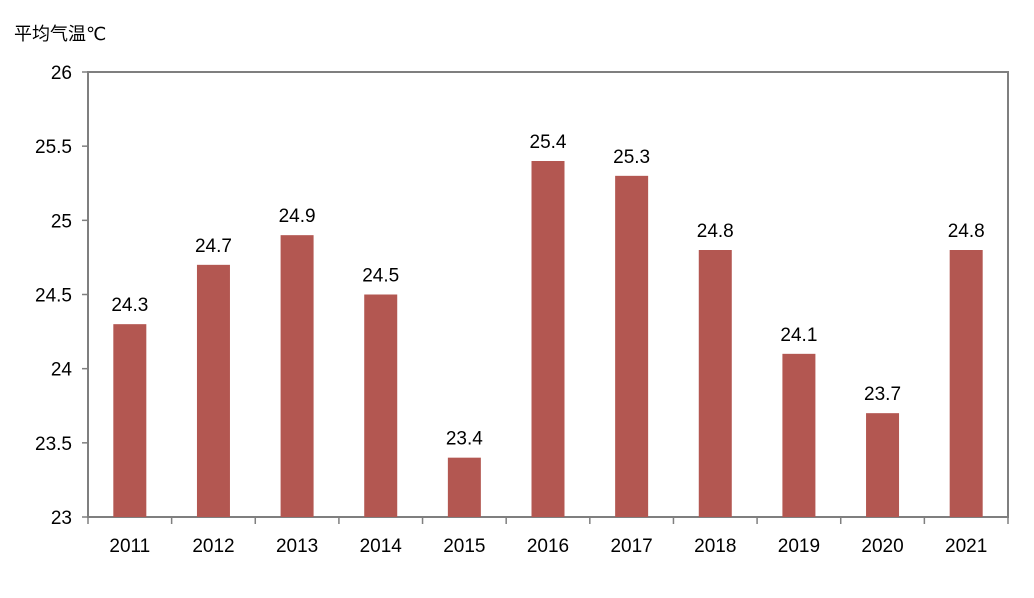 The width and height of the screenshot is (1034, 598). I want to click on x-tick-label: 2020, so click(882, 546).